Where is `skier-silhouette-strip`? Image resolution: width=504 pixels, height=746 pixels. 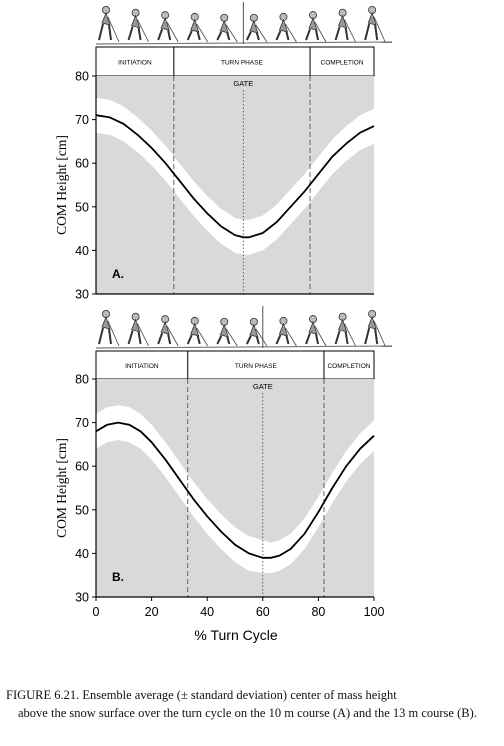 skier-silhouette-strip is located at coordinates (244, 23).